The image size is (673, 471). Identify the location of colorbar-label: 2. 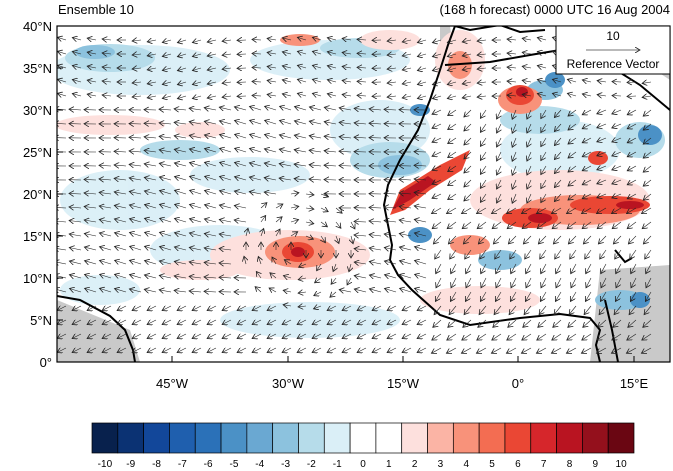
(415, 464).